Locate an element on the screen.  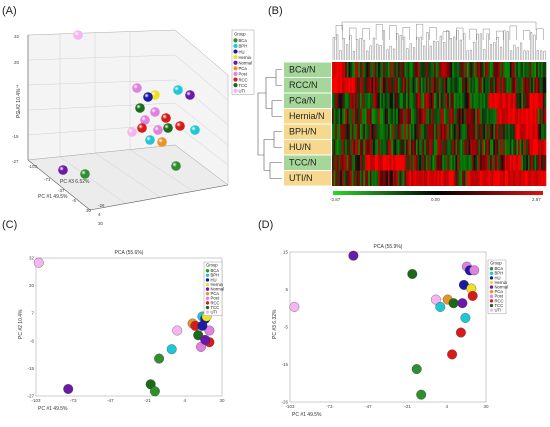
legend-entry: RCC is located at coordinates (243, 79).